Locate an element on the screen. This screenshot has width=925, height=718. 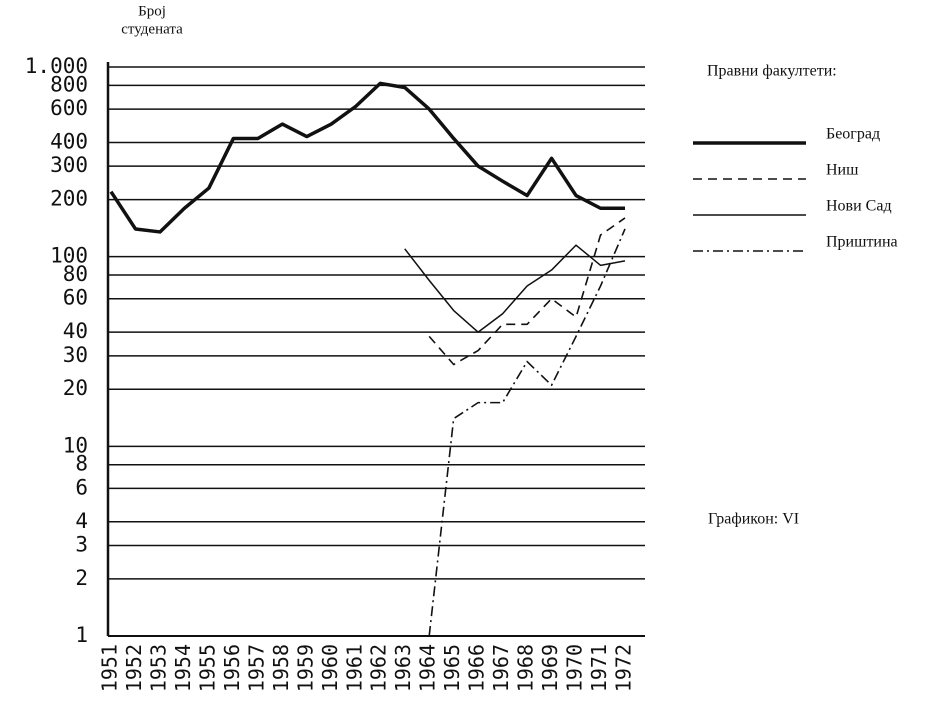
y-tick-label: 2 is located at coordinates (81, 578).